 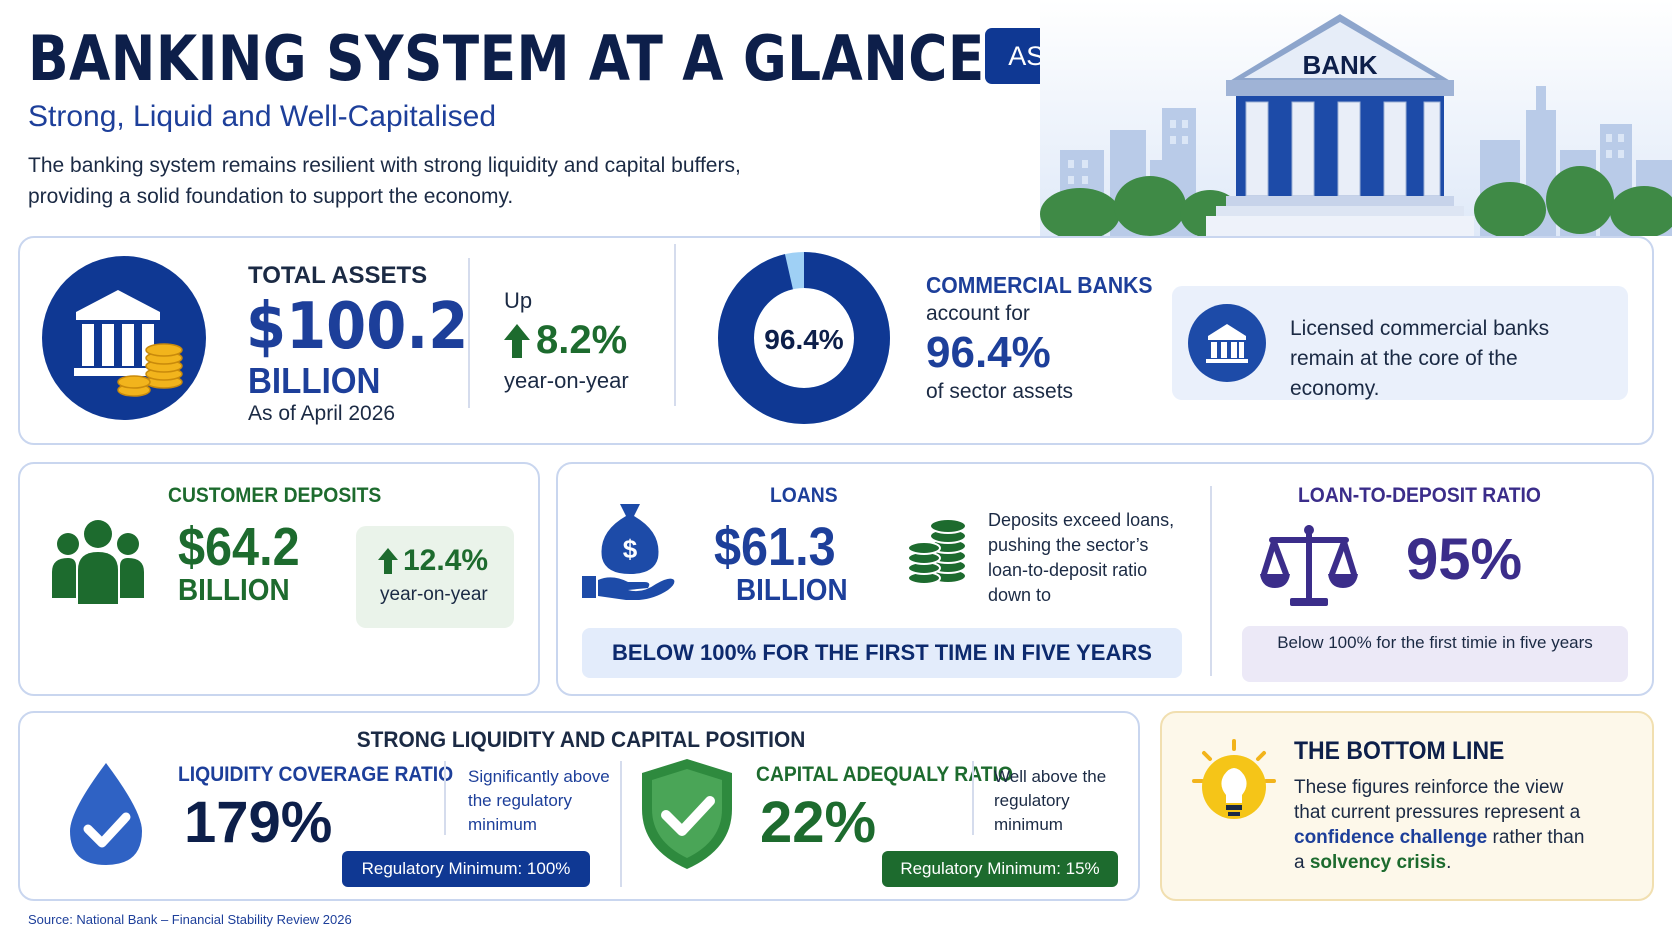 What do you see at coordinates (262, 116) in the screenshot?
I see `page-subtitle: Strong, Liquid and Well-Capitalised` at bounding box center [262, 116].